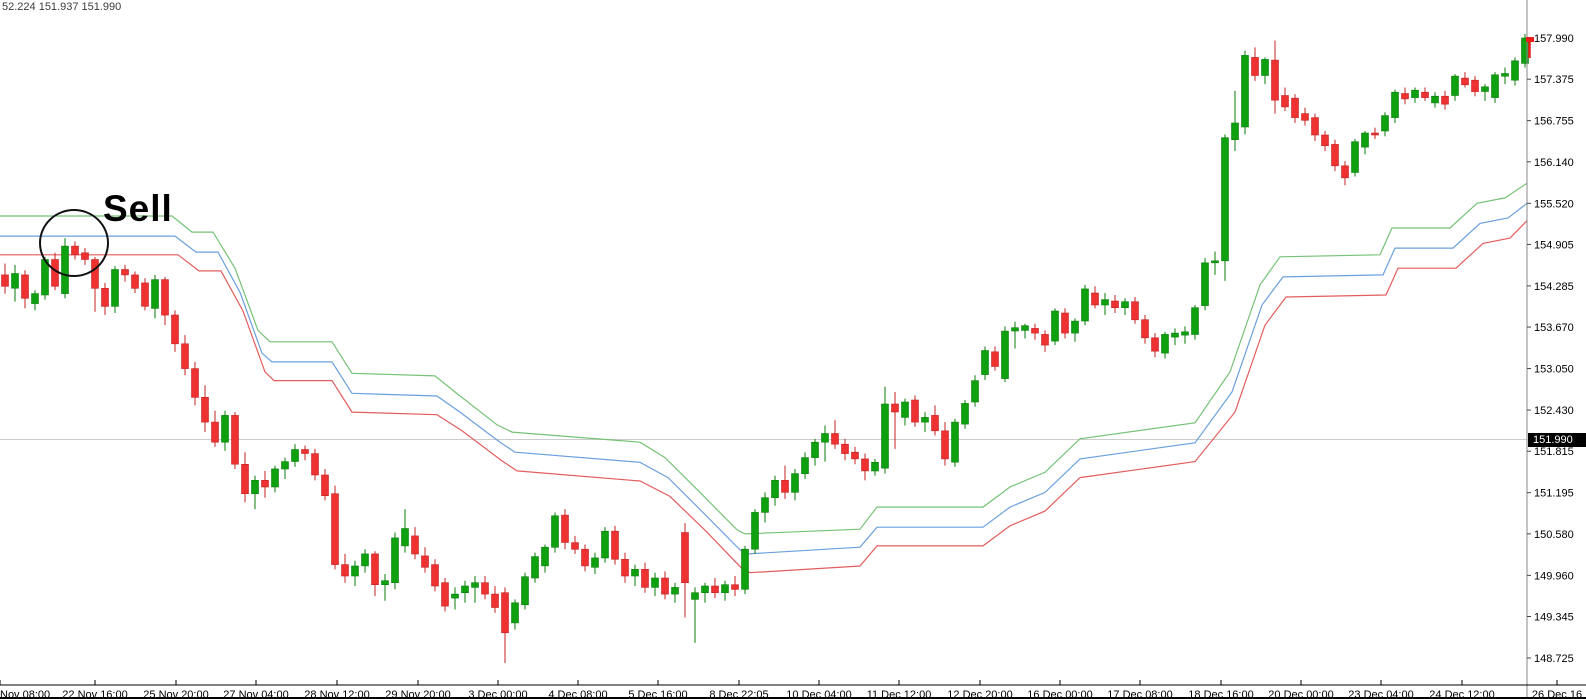  Describe the element at coordinates (1380, 694) in the screenshot. I see `time-axis-label: 23 Dec 04:00` at that location.